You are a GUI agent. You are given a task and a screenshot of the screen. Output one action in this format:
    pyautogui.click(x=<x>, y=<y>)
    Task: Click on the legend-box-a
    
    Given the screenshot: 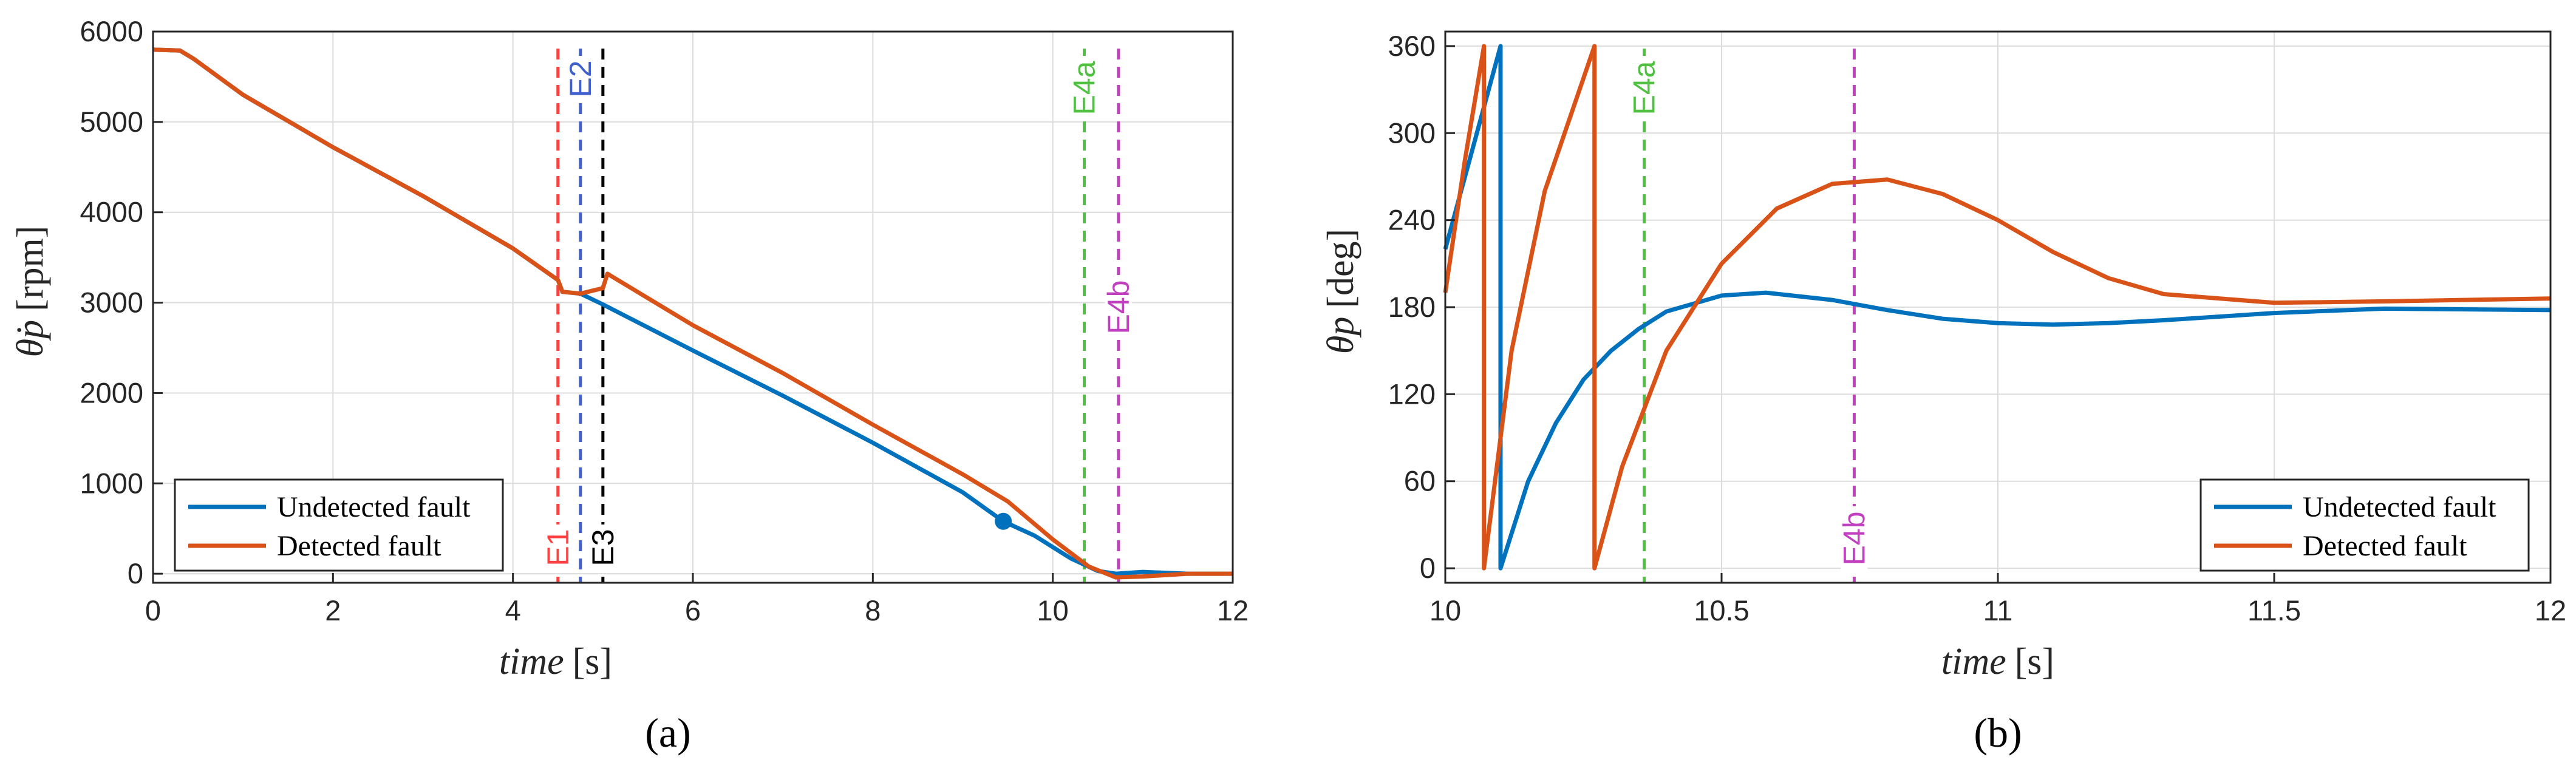 What is the action you would take?
    pyautogui.click(x=339, y=525)
    